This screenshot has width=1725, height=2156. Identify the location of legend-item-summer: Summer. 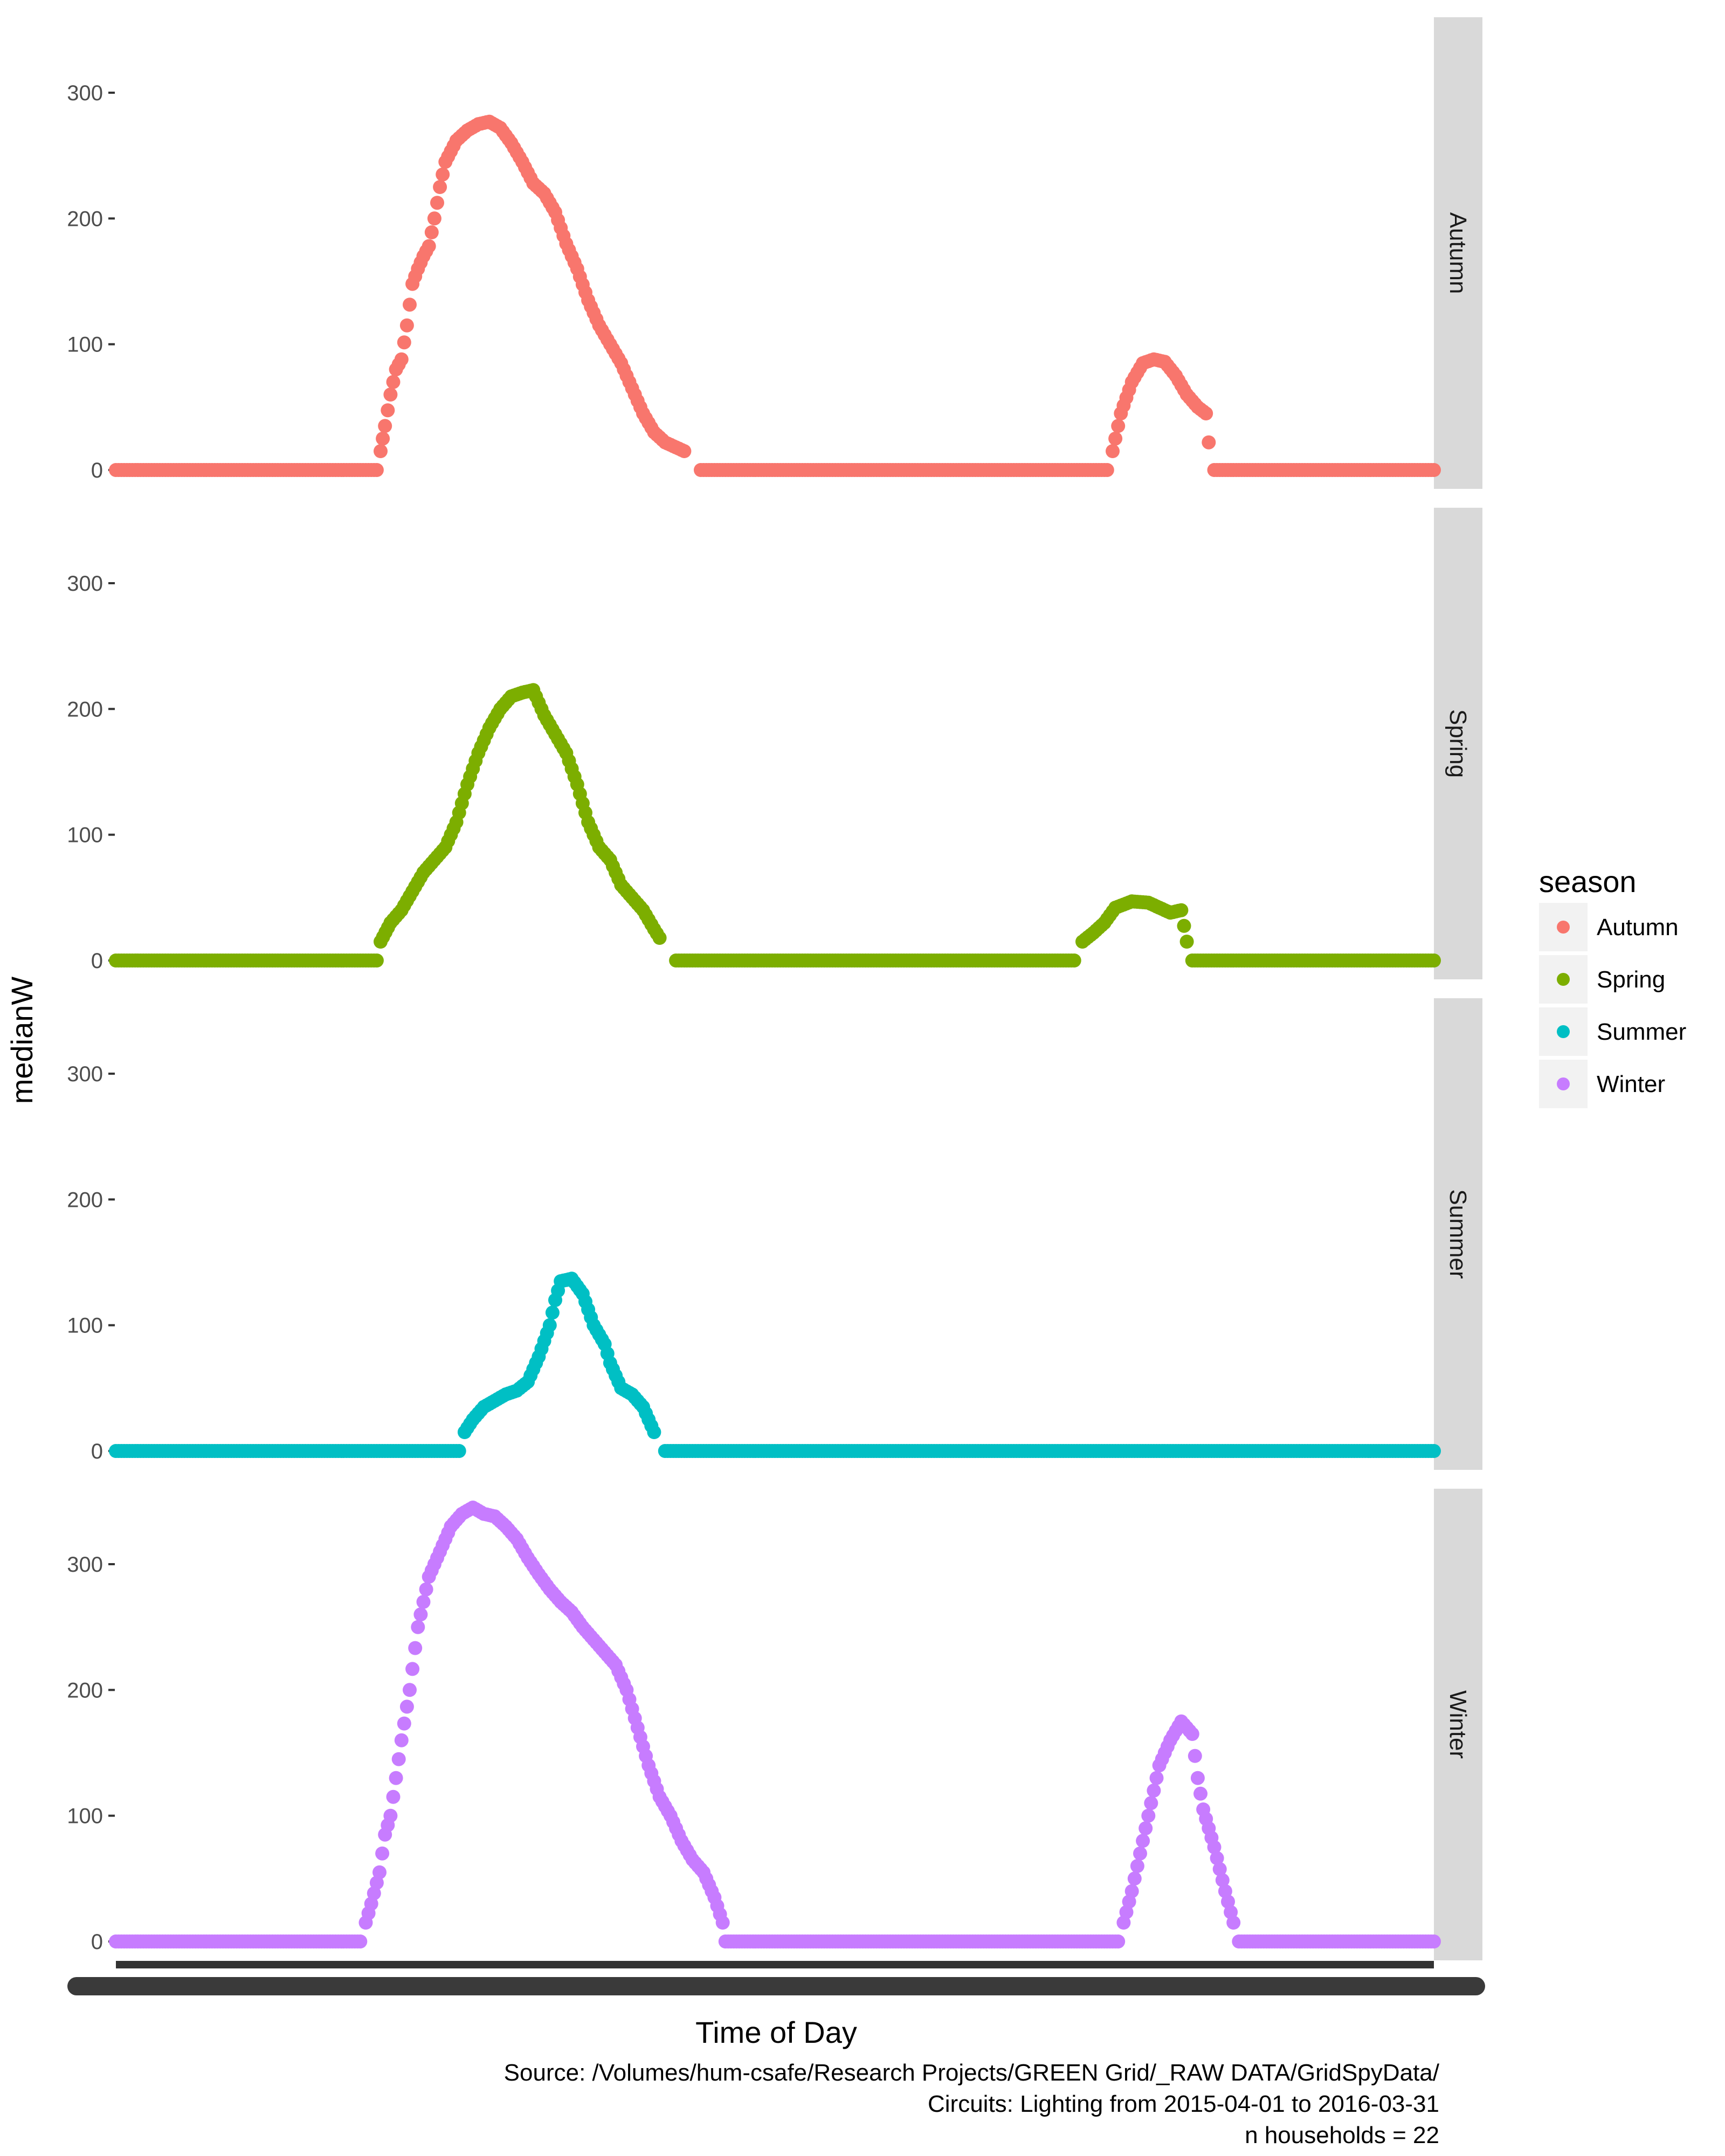
(1612, 1031).